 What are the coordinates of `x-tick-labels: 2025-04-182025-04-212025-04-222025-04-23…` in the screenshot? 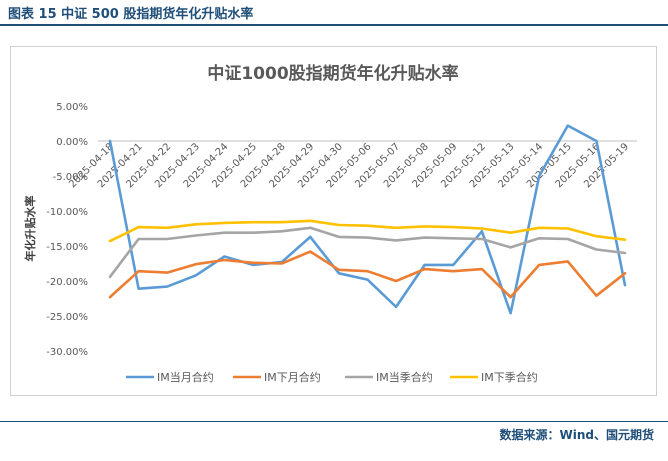 It's located at (349, 165).